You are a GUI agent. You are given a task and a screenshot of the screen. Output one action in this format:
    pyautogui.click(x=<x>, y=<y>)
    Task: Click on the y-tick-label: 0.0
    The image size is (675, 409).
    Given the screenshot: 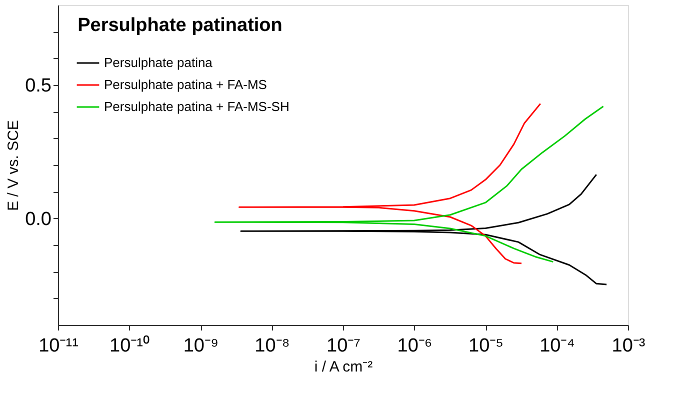 What is the action you would take?
    pyautogui.click(x=38, y=219)
    